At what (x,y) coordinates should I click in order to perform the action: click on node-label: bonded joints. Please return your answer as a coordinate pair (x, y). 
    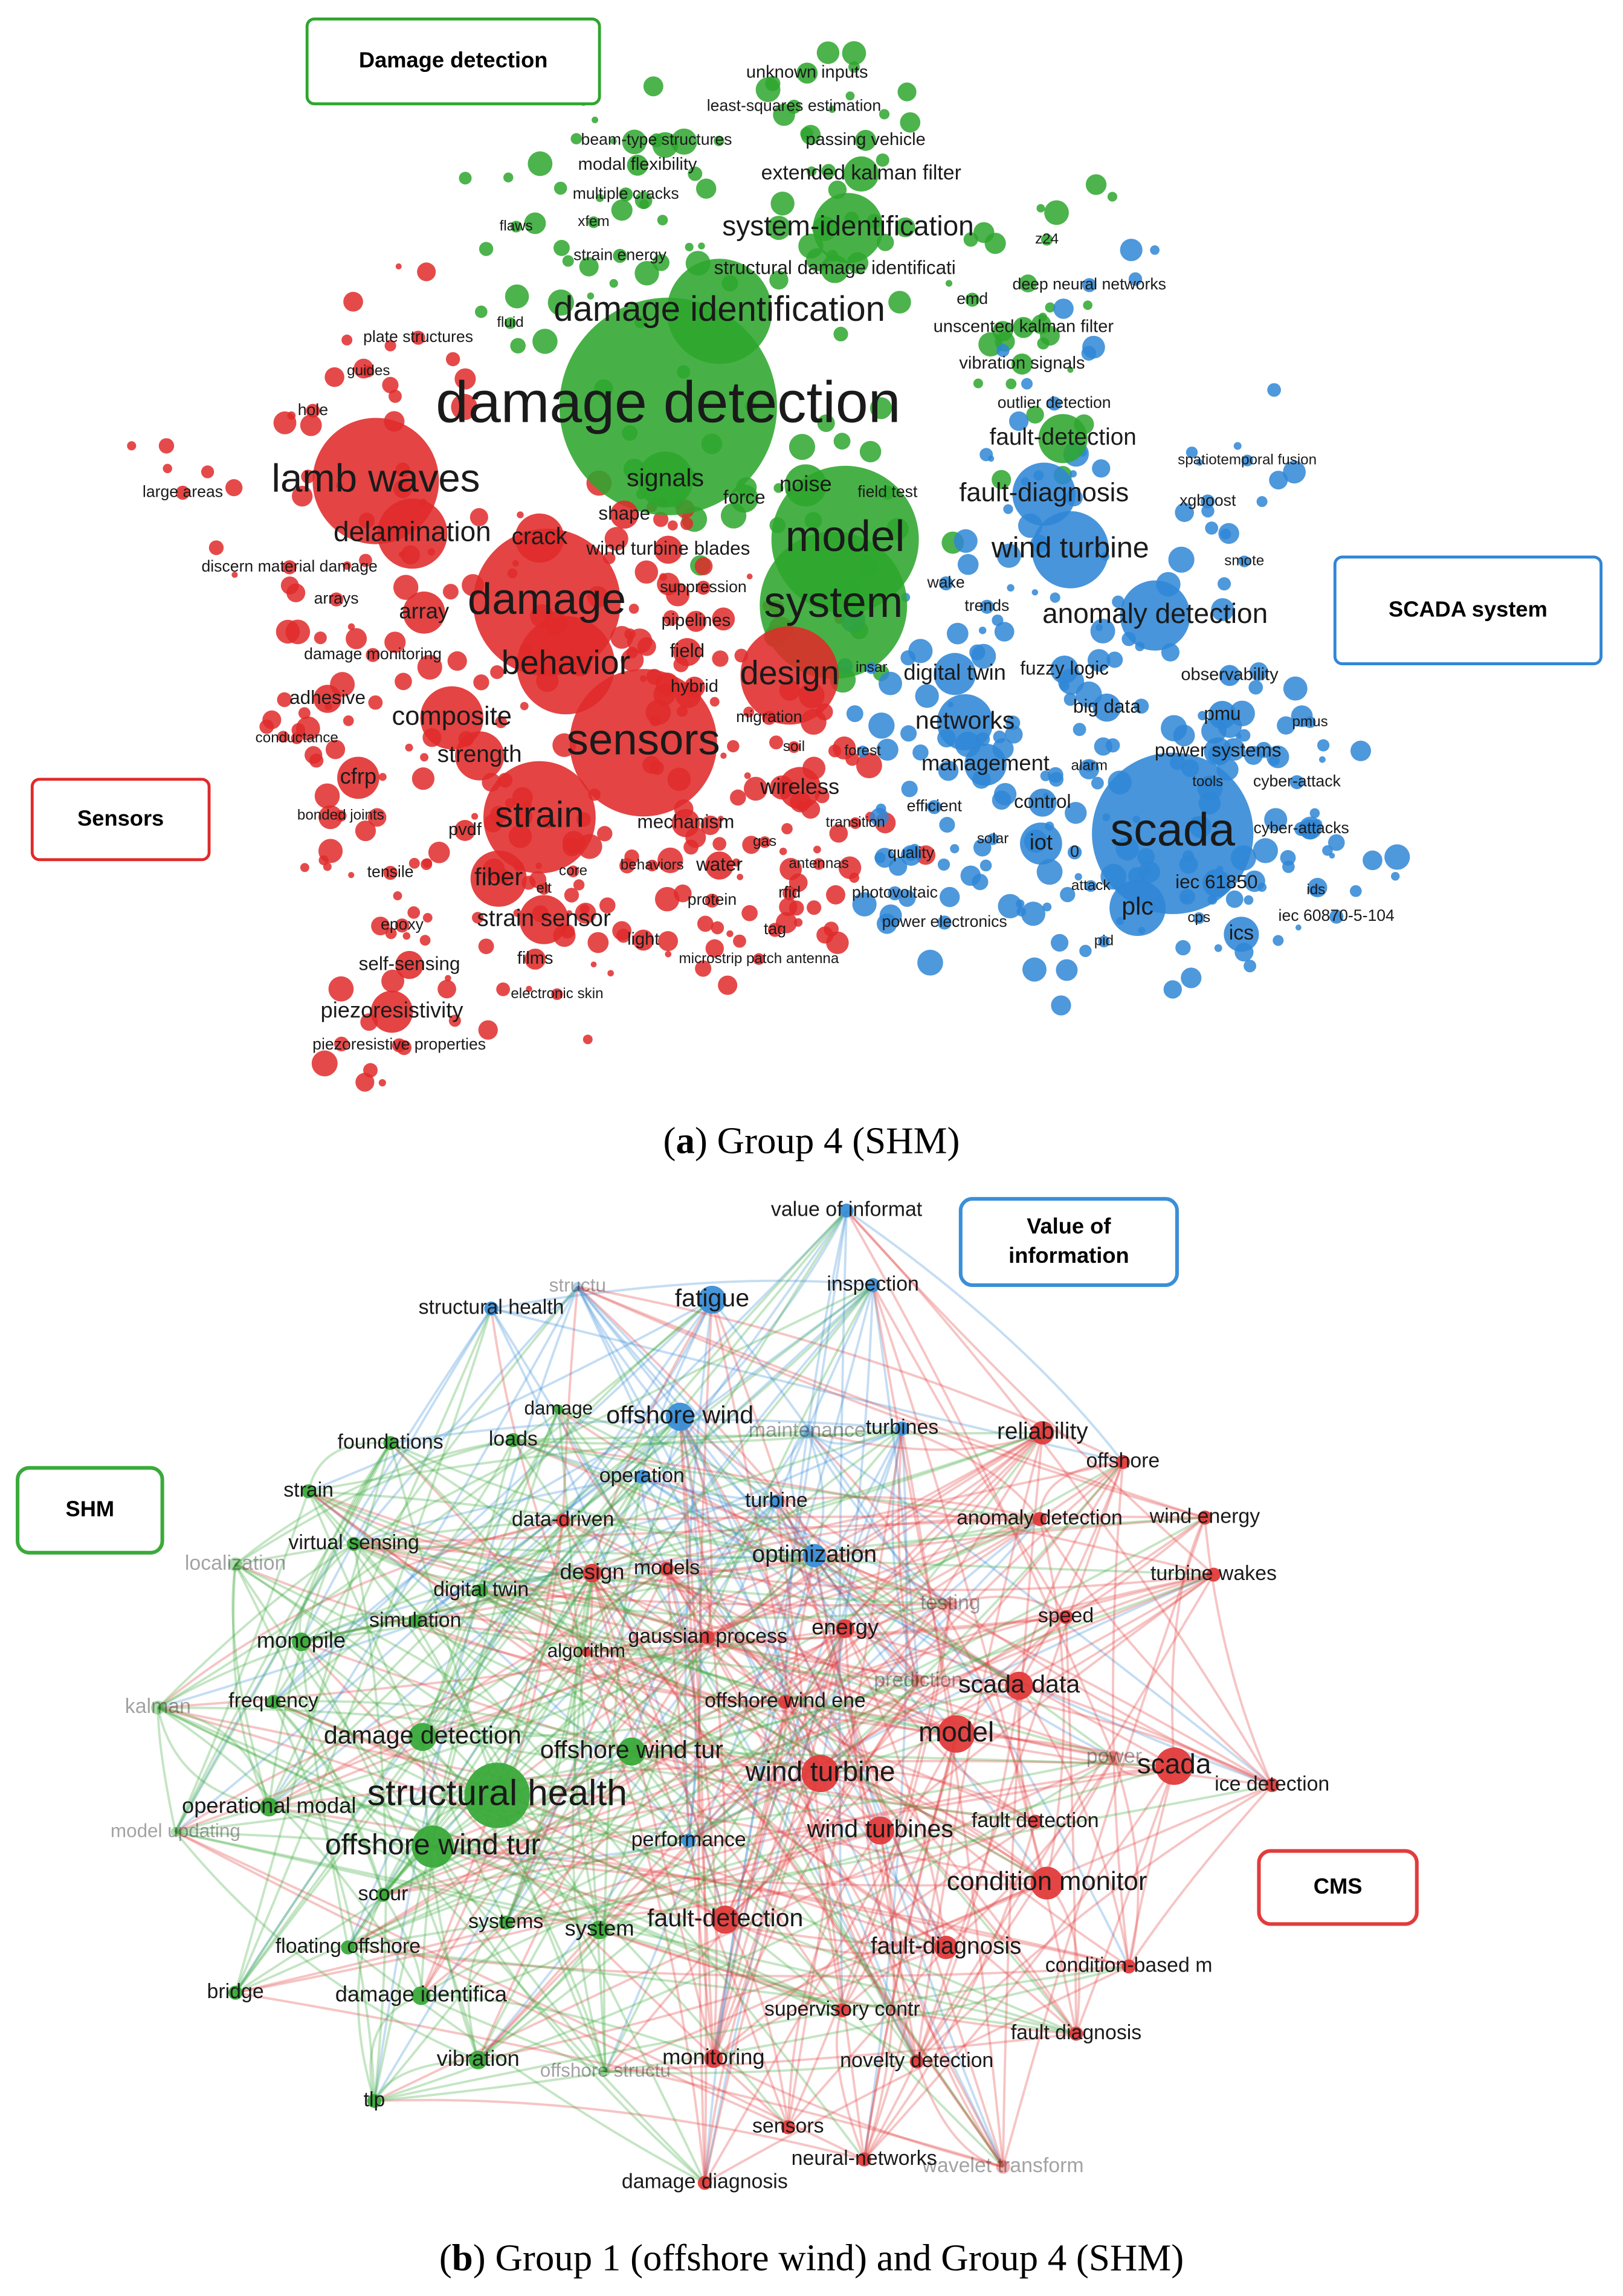
    Looking at the image, I should click on (340, 815).